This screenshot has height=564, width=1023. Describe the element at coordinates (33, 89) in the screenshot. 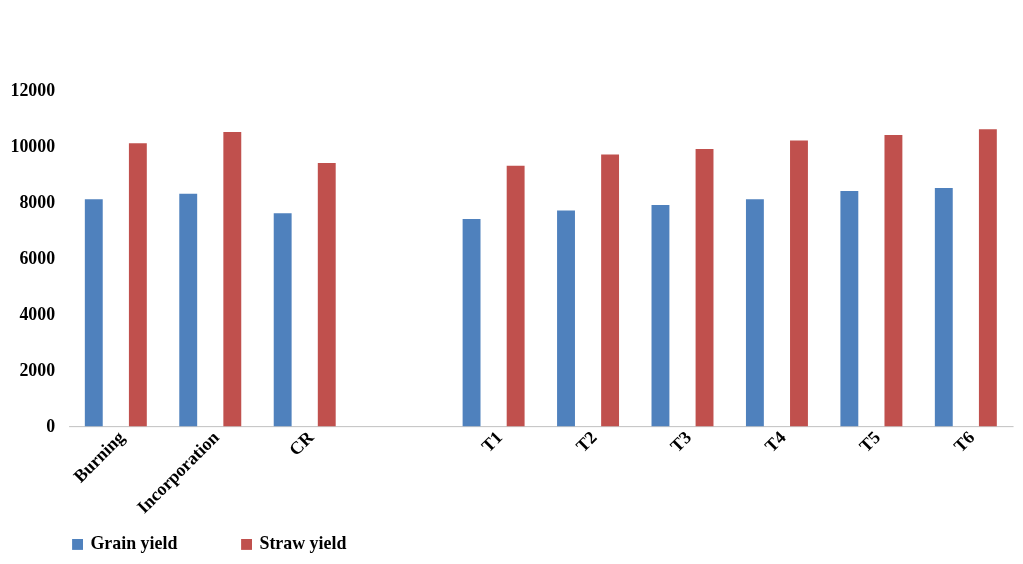

I see `y-tick-label: 12000` at that location.